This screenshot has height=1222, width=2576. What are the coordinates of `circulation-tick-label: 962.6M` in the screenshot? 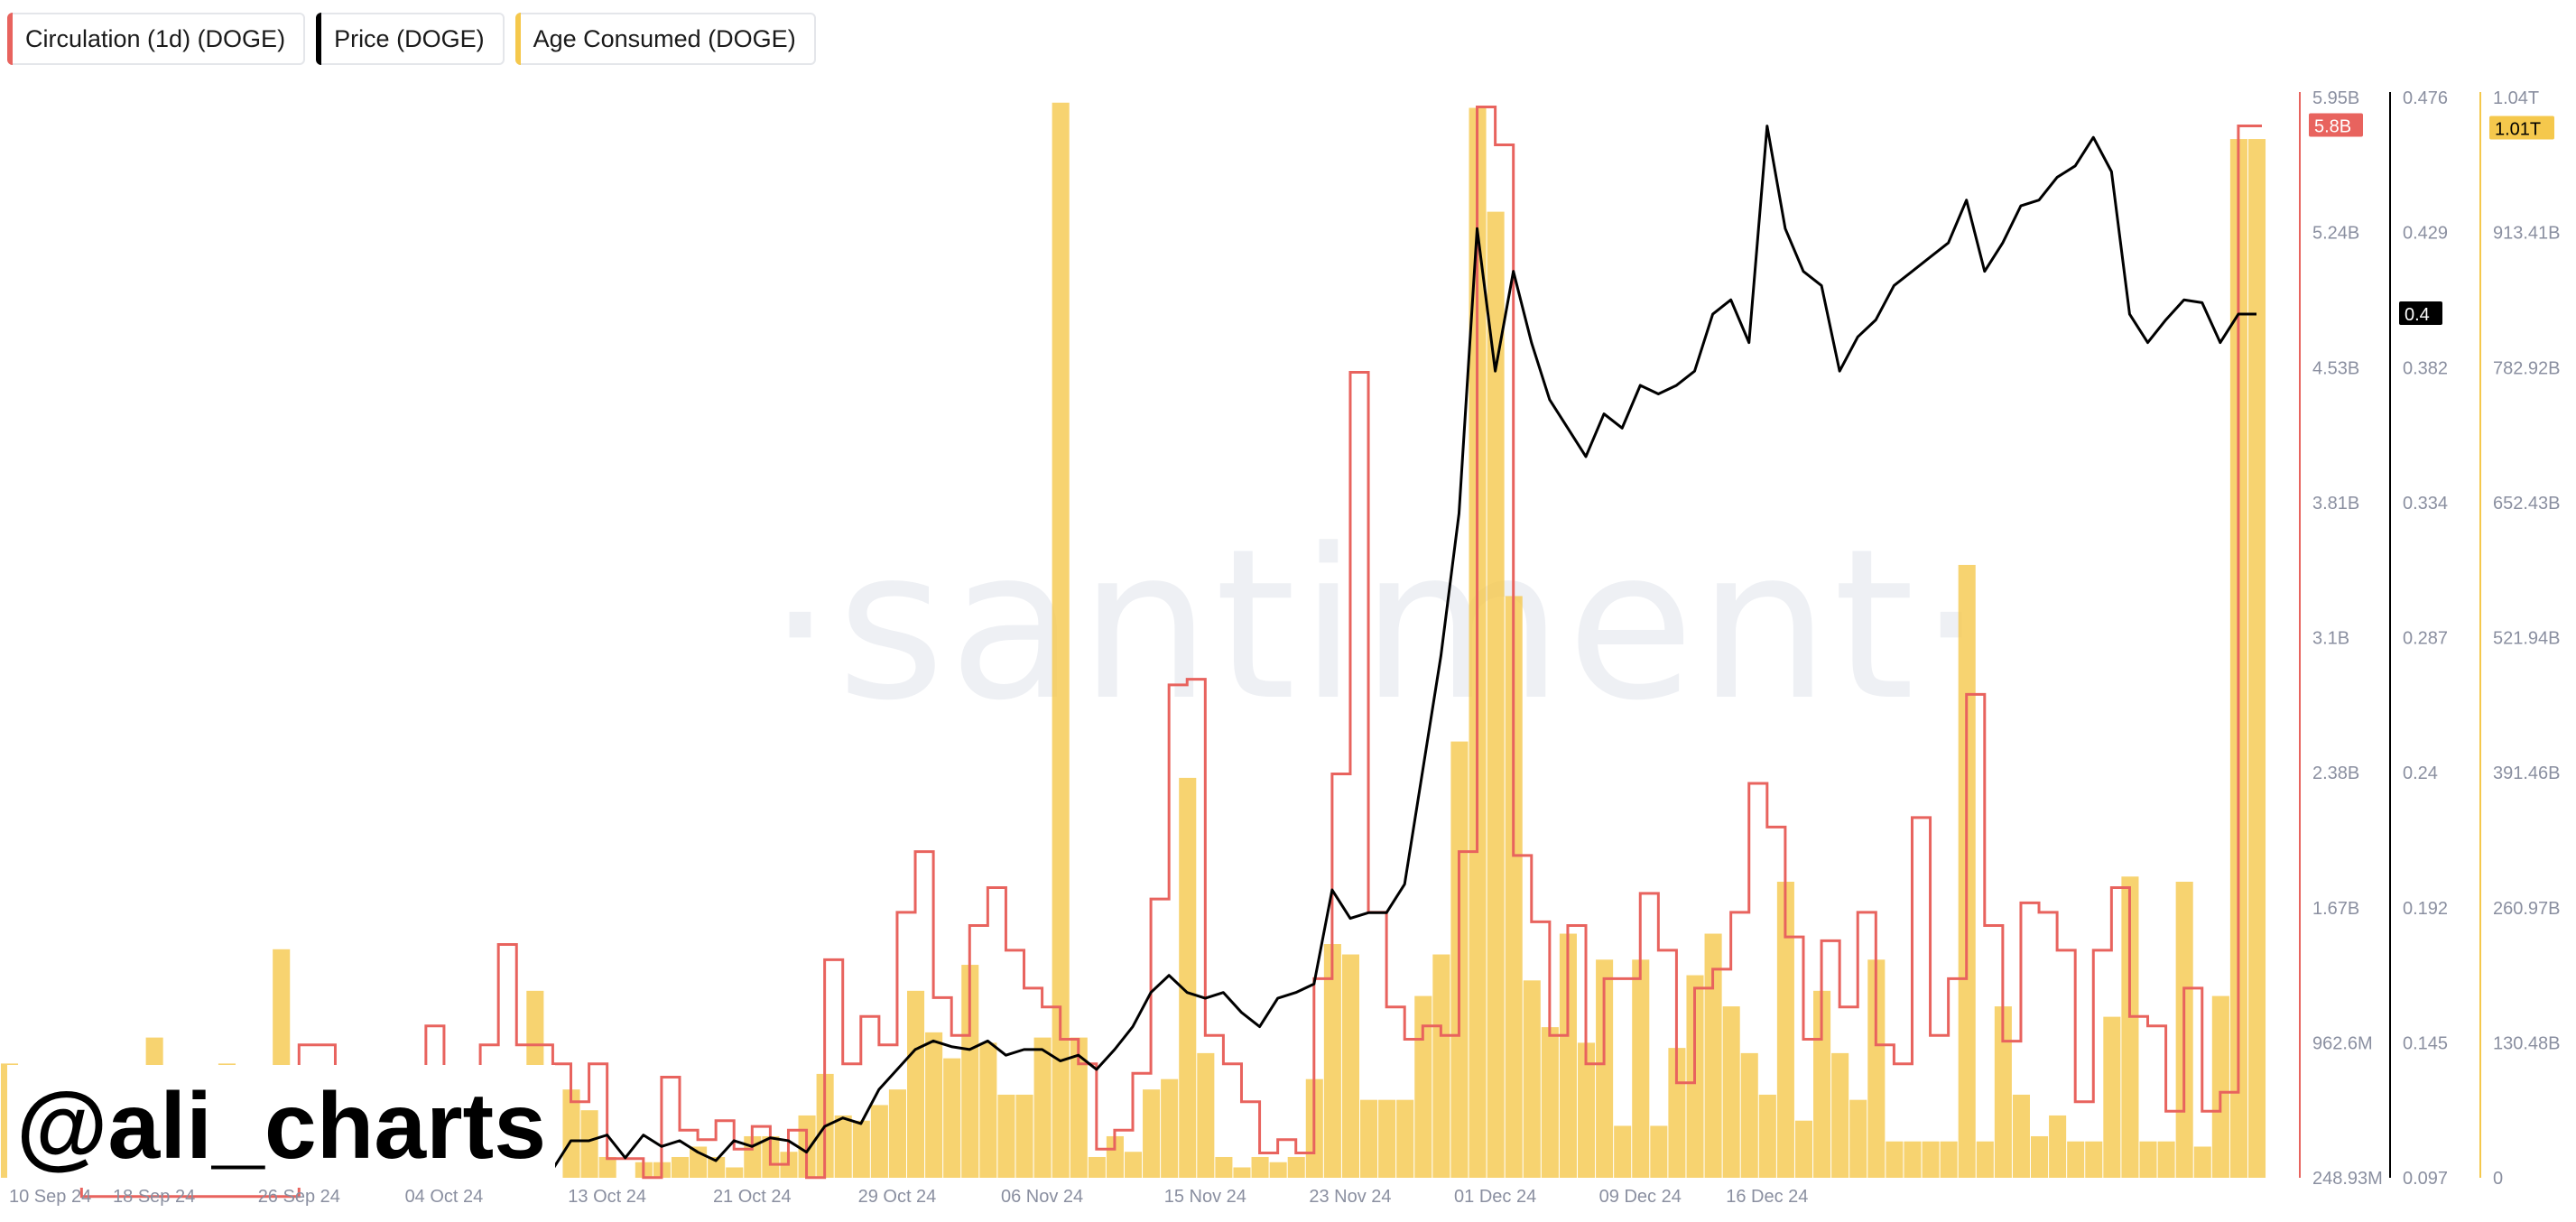 It's located at (2342, 1043).